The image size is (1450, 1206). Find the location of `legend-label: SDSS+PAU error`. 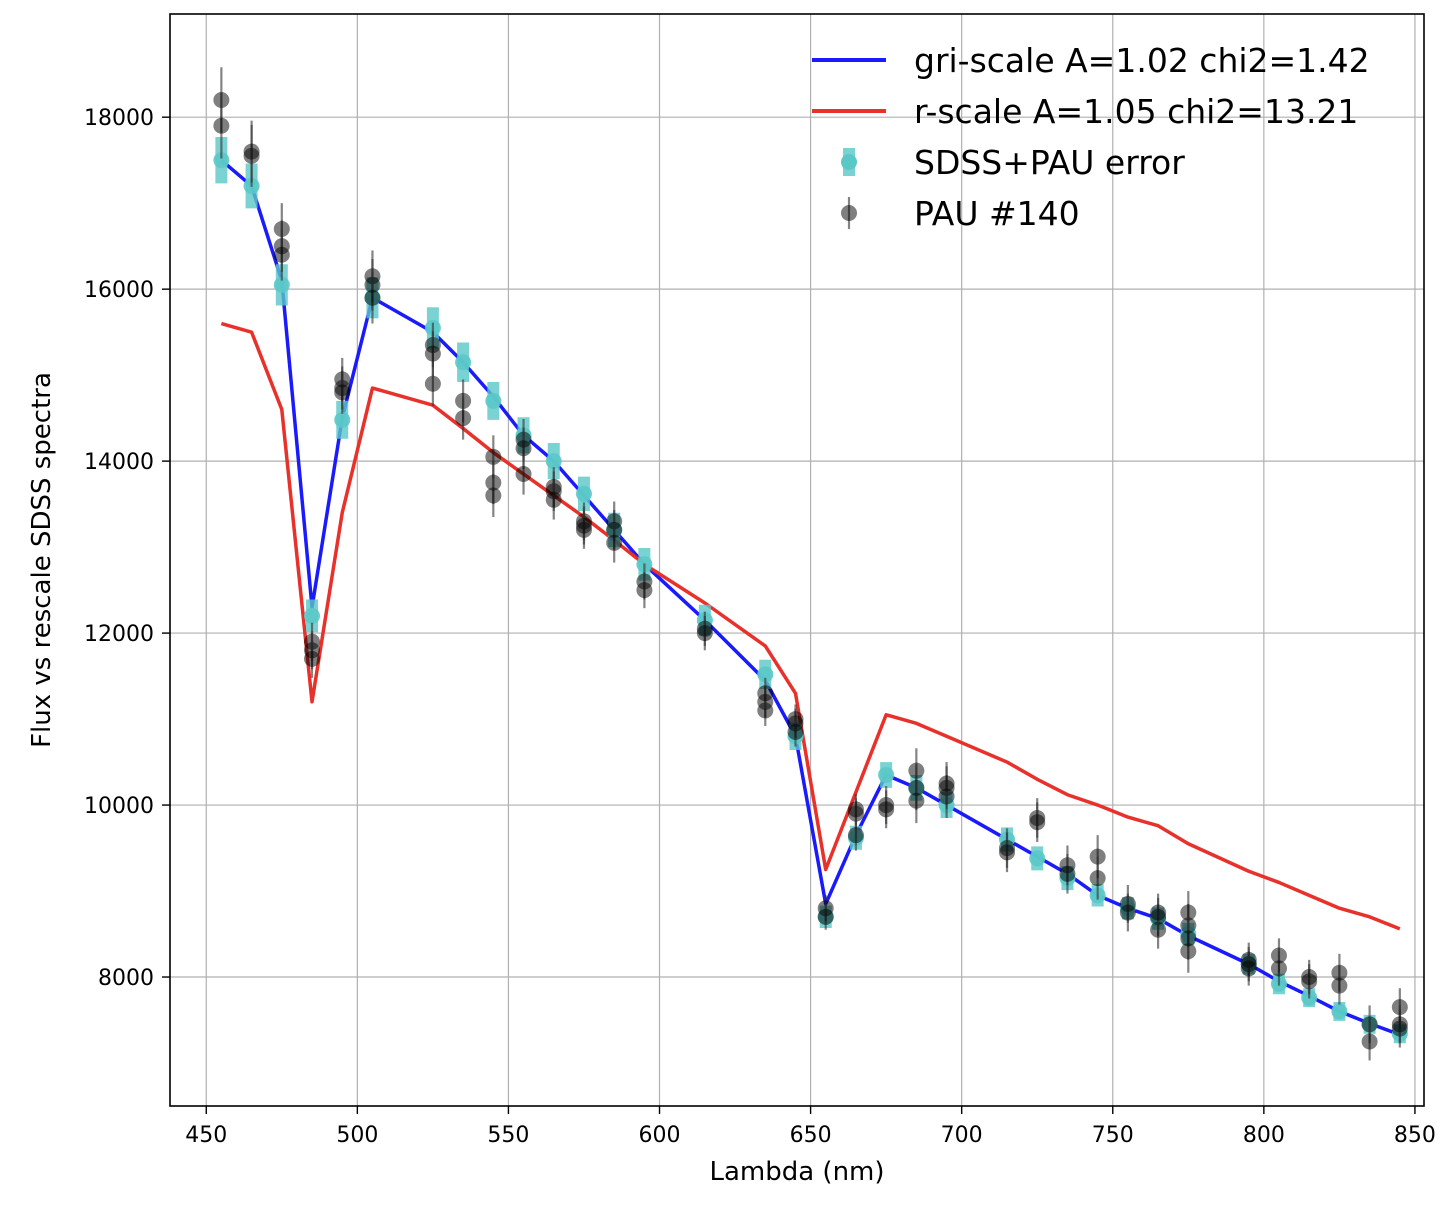

legend-label: SDSS+PAU error is located at coordinates (1049, 162).